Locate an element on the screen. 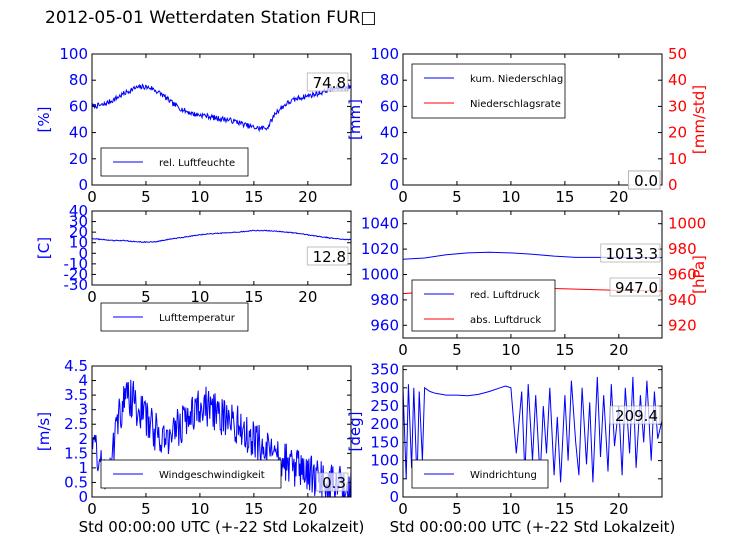  y-tick-label: 300 is located at coordinates (384, 388).